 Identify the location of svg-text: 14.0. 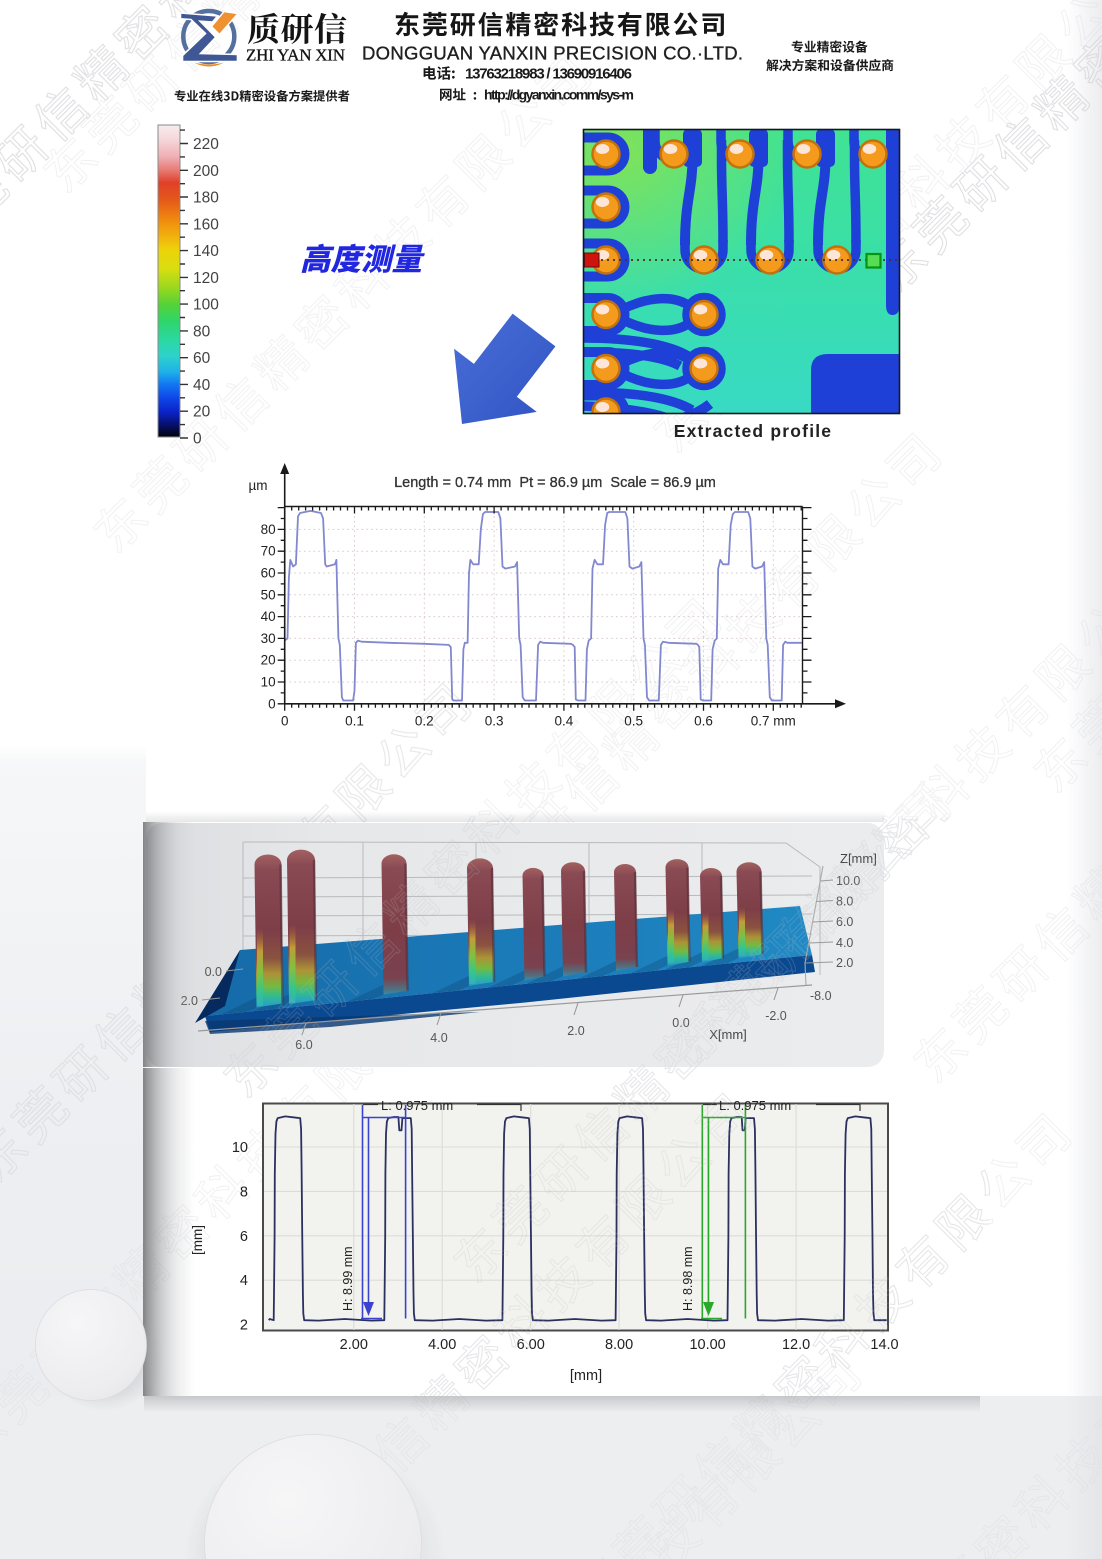
(884, 1345).